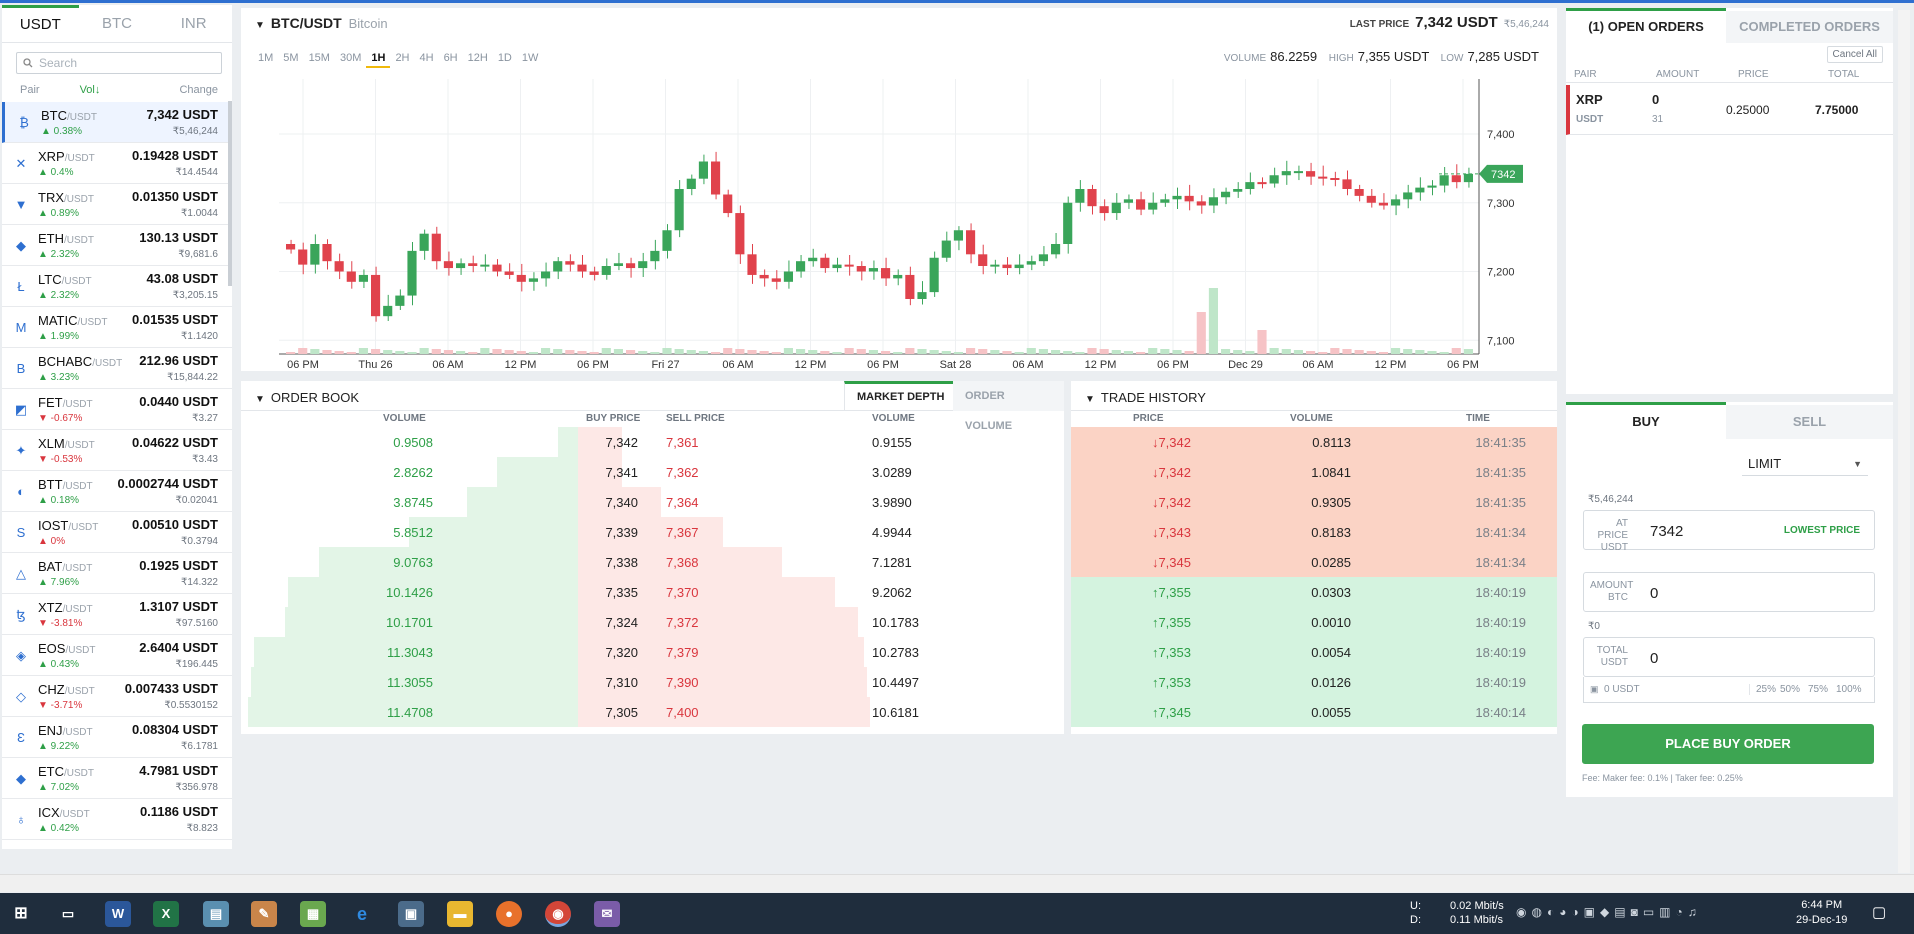  I want to click on order-type-select: LIMIT ▼, so click(1805, 464).